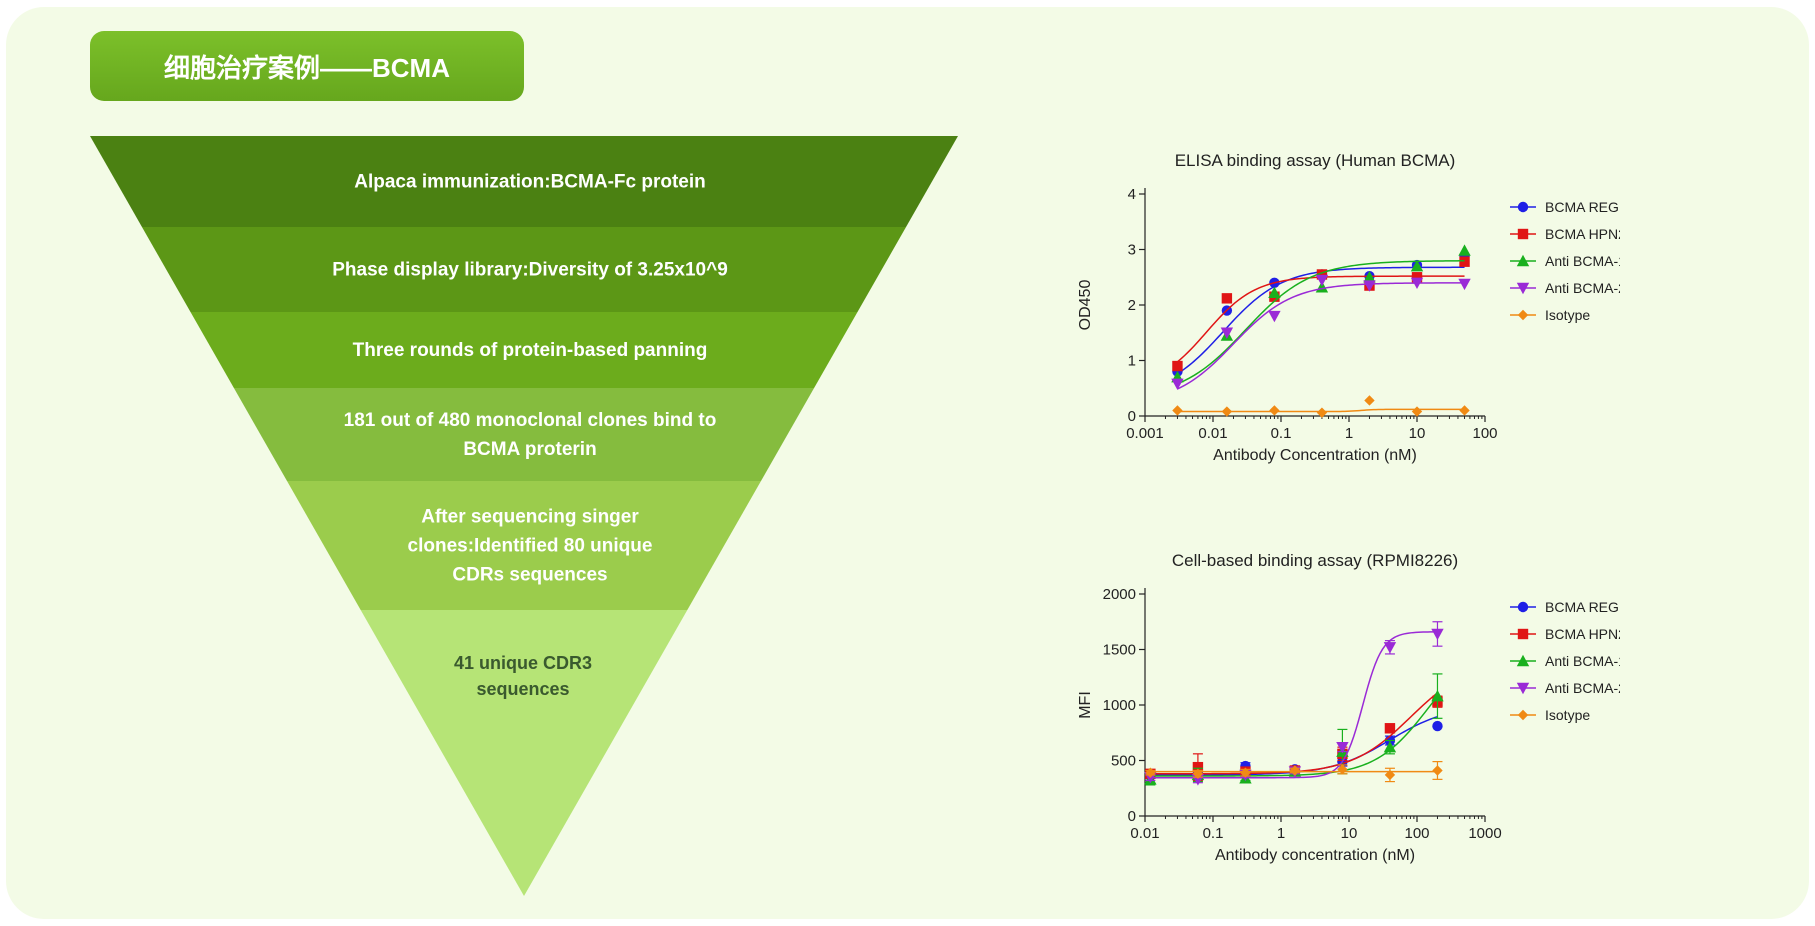 The height and width of the screenshot is (926, 1815). What do you see at coordinates (529, 449) in the screenshot?
I see `funnel-step-4-line-2: BCMA proterin` at bounding box center [529, 449].